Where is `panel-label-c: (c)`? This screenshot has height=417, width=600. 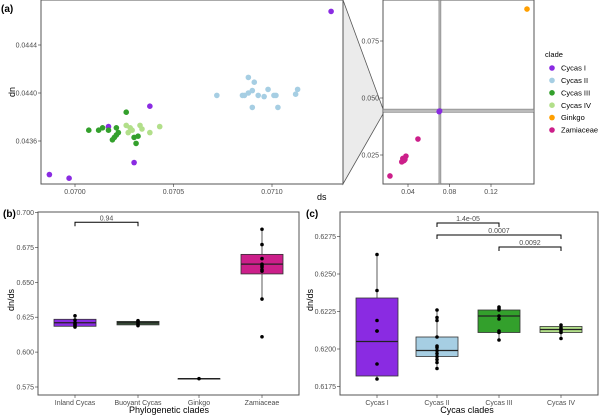
panel-label-c: (c) is located at coordinates (312, 214).